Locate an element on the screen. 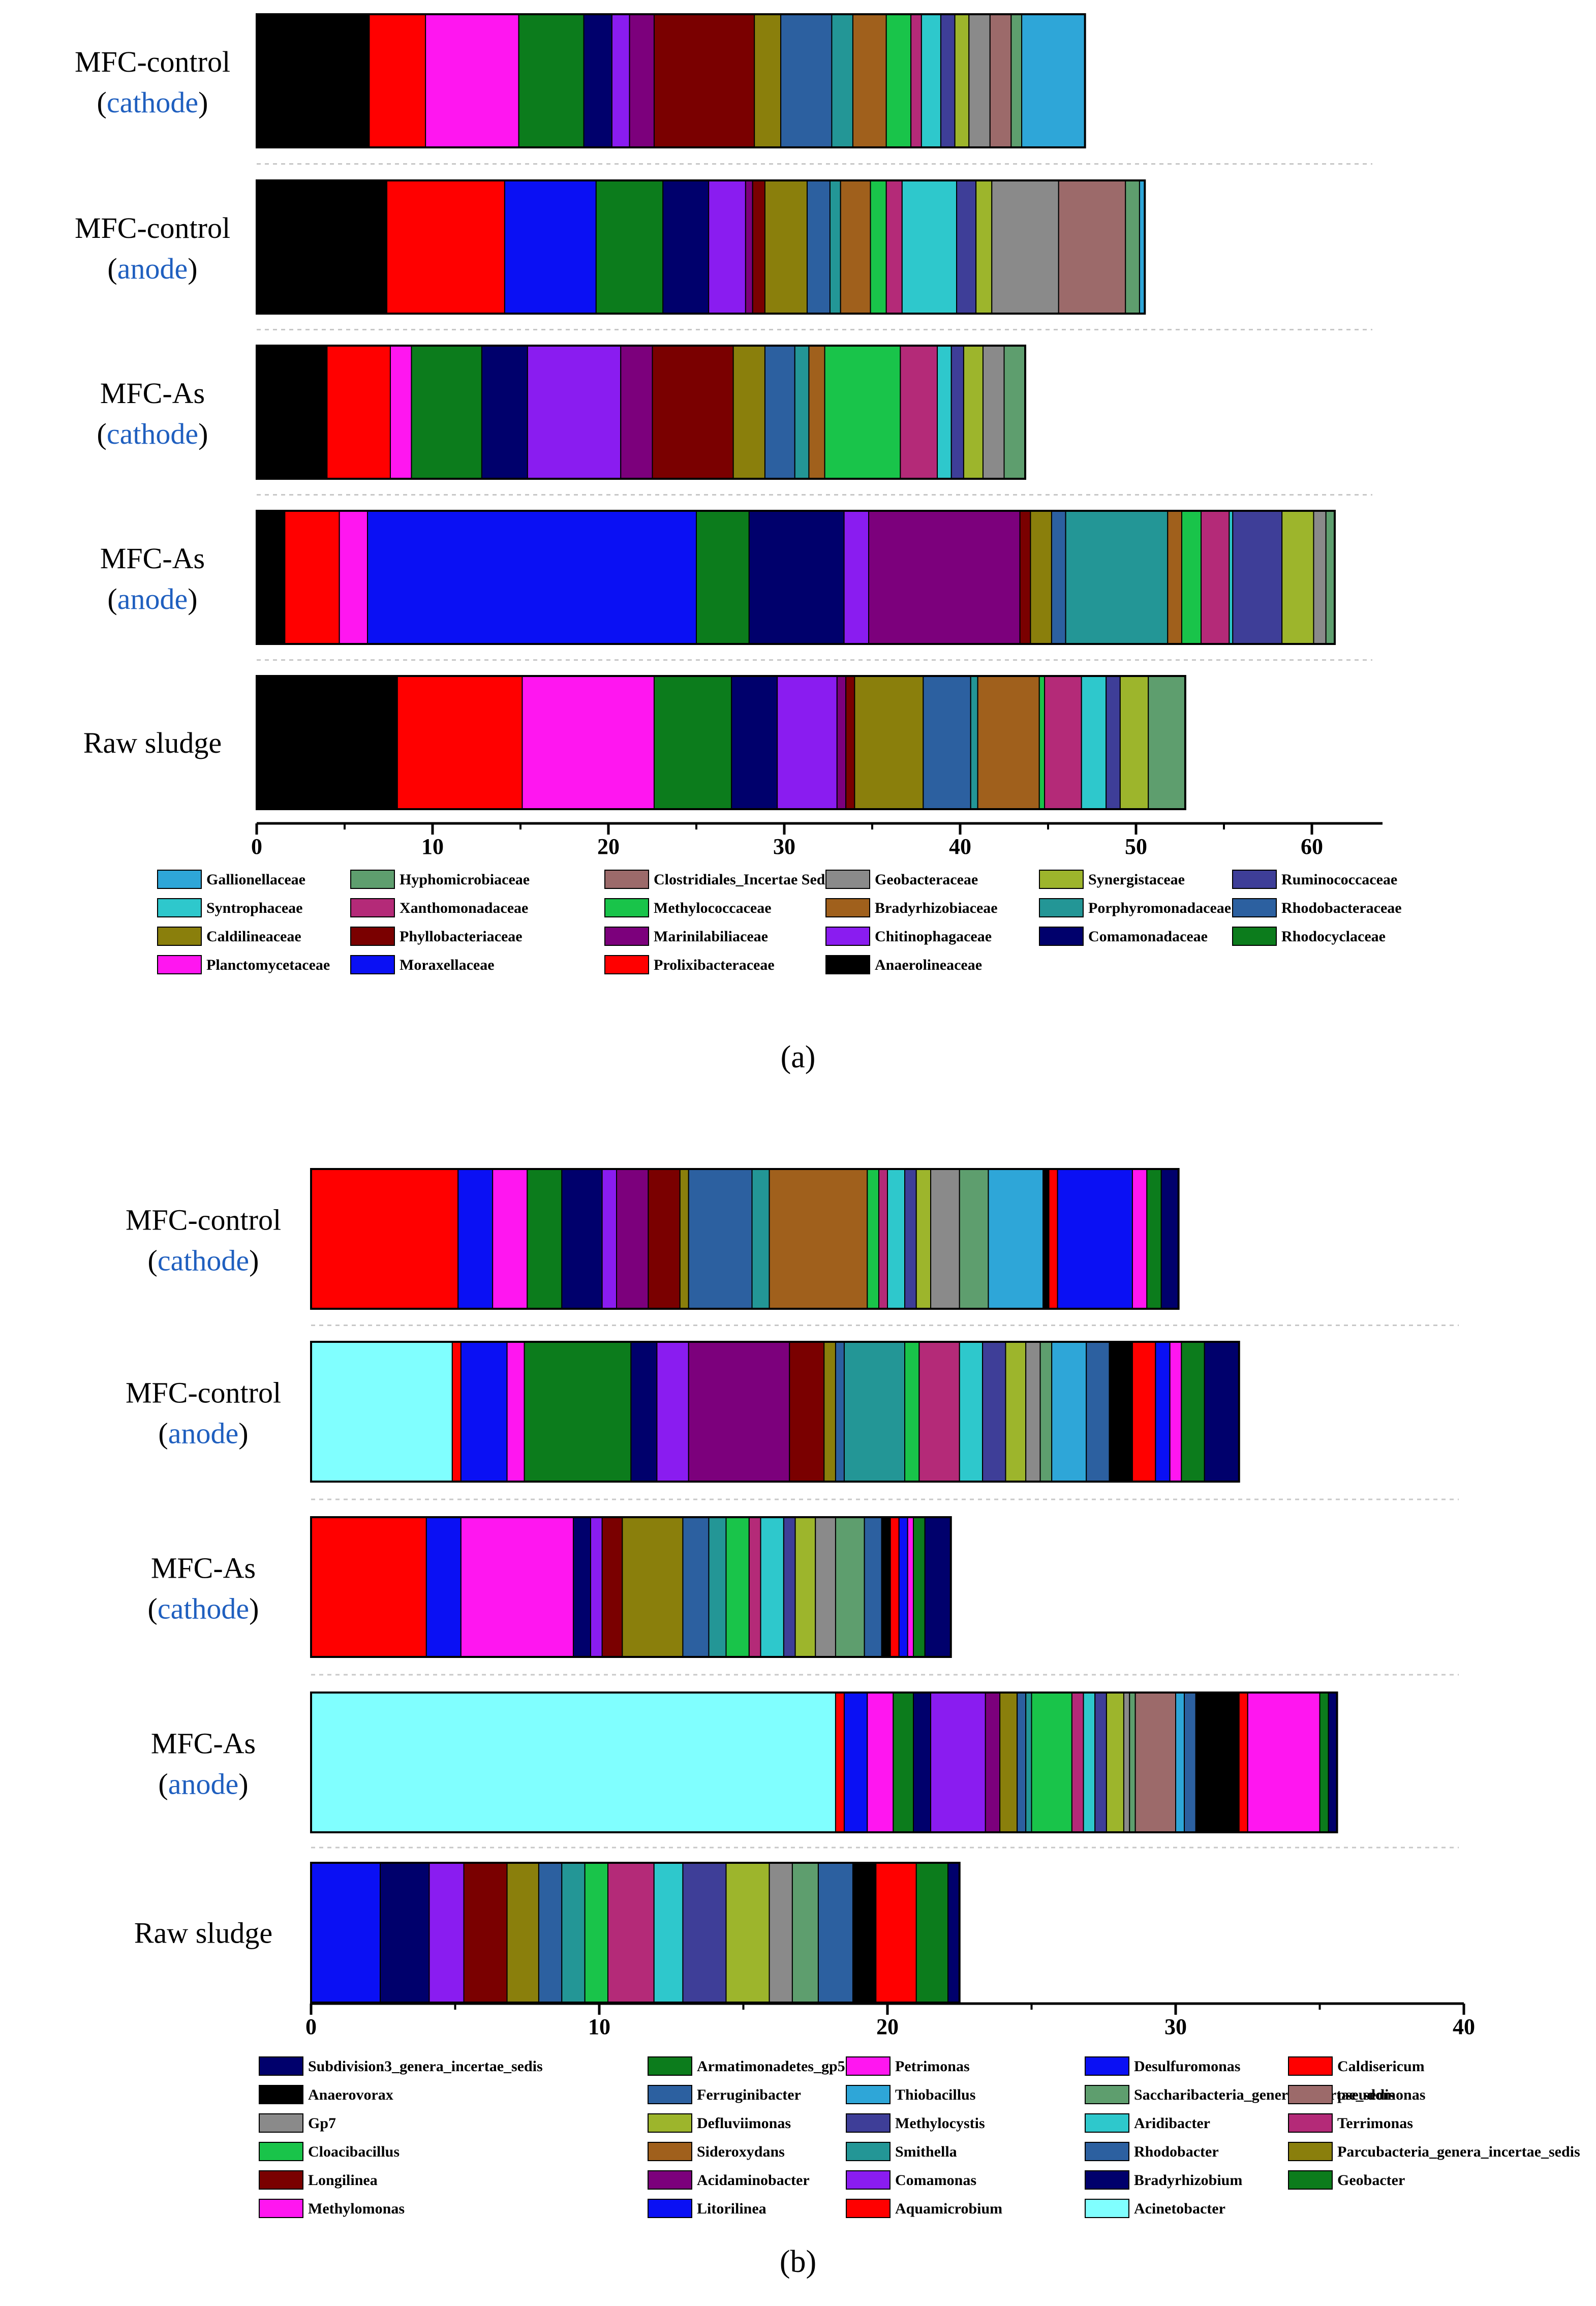  bar-segment-pseudomonas is located at coordinates (1155, 1762).